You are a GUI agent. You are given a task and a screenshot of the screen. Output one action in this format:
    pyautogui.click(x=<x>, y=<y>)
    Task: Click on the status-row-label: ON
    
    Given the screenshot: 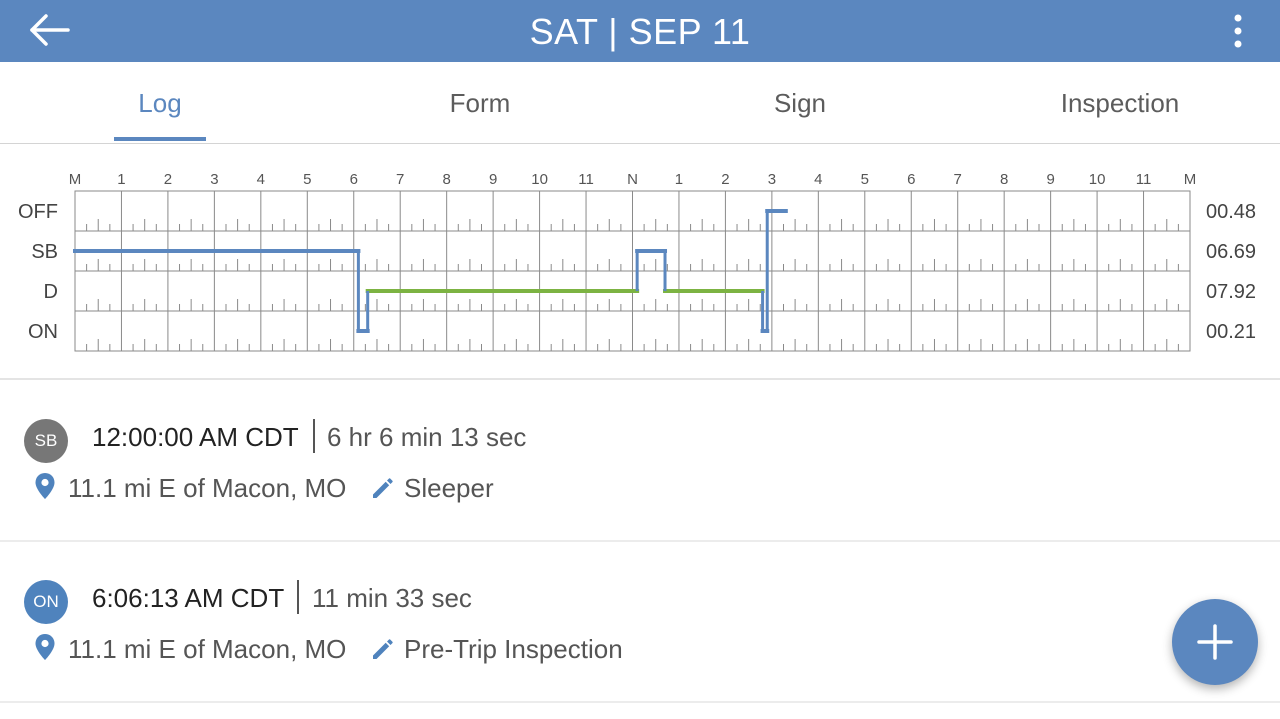 What is the action you would take?
    pyautogui.click(x=43, y=332)
    